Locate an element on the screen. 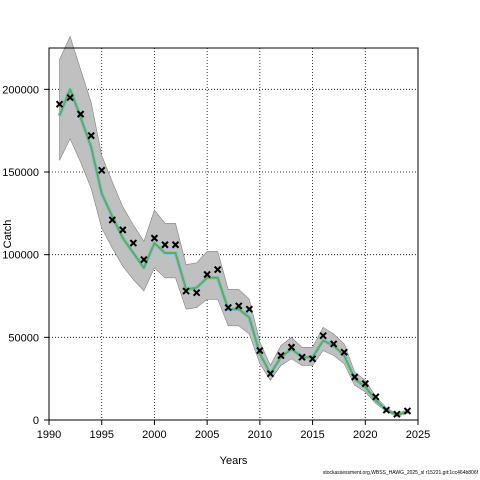  y-tick-label: 200000 is located at coordinates (20, 90).